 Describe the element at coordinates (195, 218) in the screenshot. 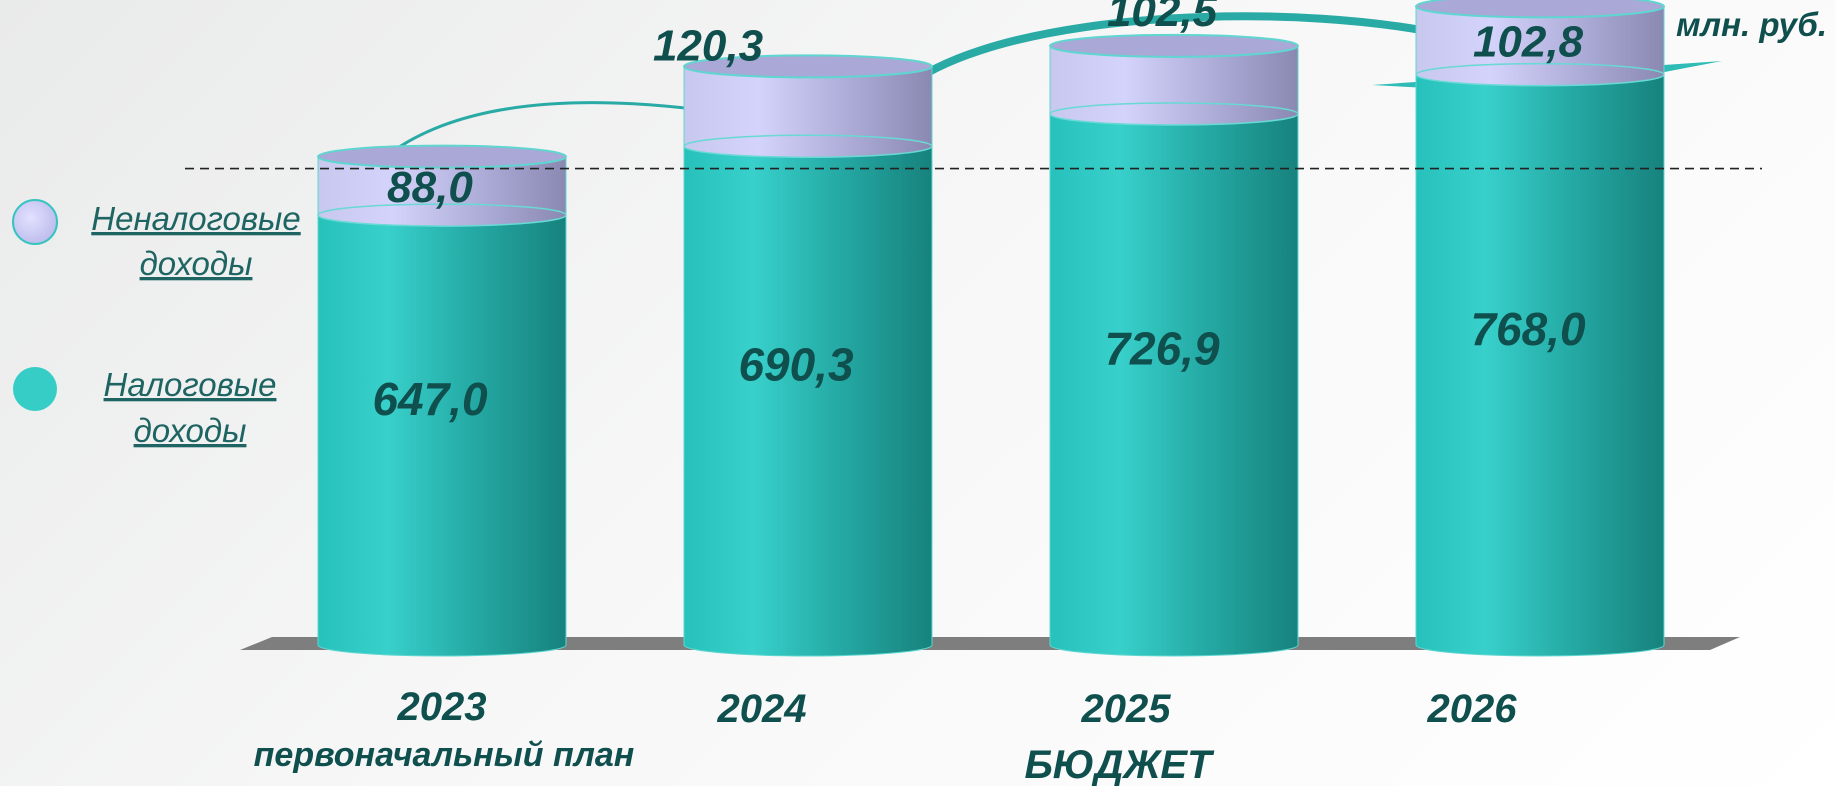

I see `legend-nontax-line1: Неналоговые` at that location.